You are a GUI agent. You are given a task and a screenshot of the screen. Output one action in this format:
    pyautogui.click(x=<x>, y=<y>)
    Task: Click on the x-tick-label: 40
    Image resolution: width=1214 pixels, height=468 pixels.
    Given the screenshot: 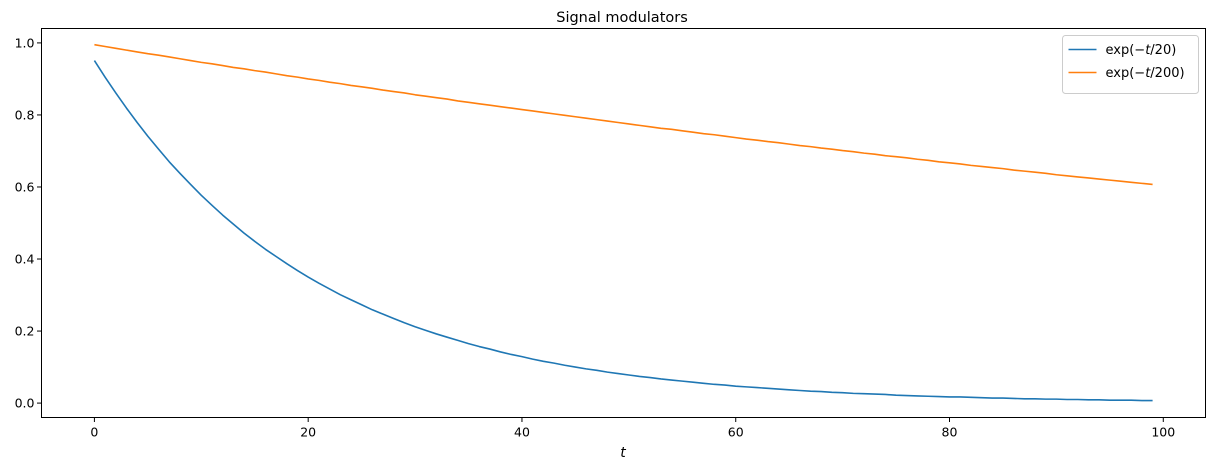 What is the action you would take?
    pyautogui.click(x=522, y=432)
    